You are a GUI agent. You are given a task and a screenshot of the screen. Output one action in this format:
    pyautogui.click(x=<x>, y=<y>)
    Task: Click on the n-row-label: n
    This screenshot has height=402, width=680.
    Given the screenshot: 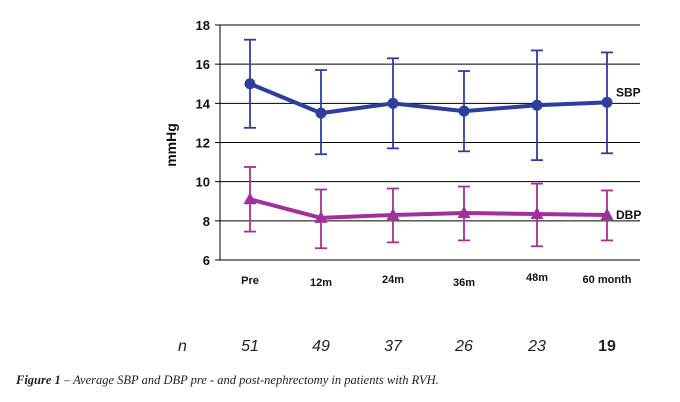 What is the action you would take?
    pyautogui.click(x=182, y=346)
    